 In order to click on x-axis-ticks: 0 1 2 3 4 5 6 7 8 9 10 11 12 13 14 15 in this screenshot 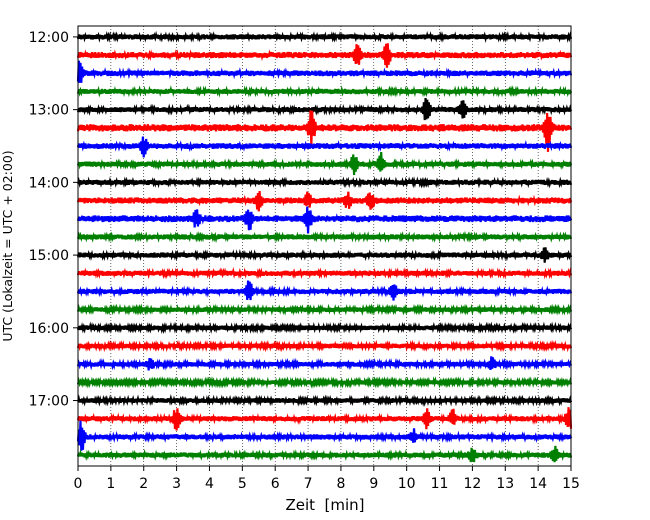, I will do `click(327, 479)`.